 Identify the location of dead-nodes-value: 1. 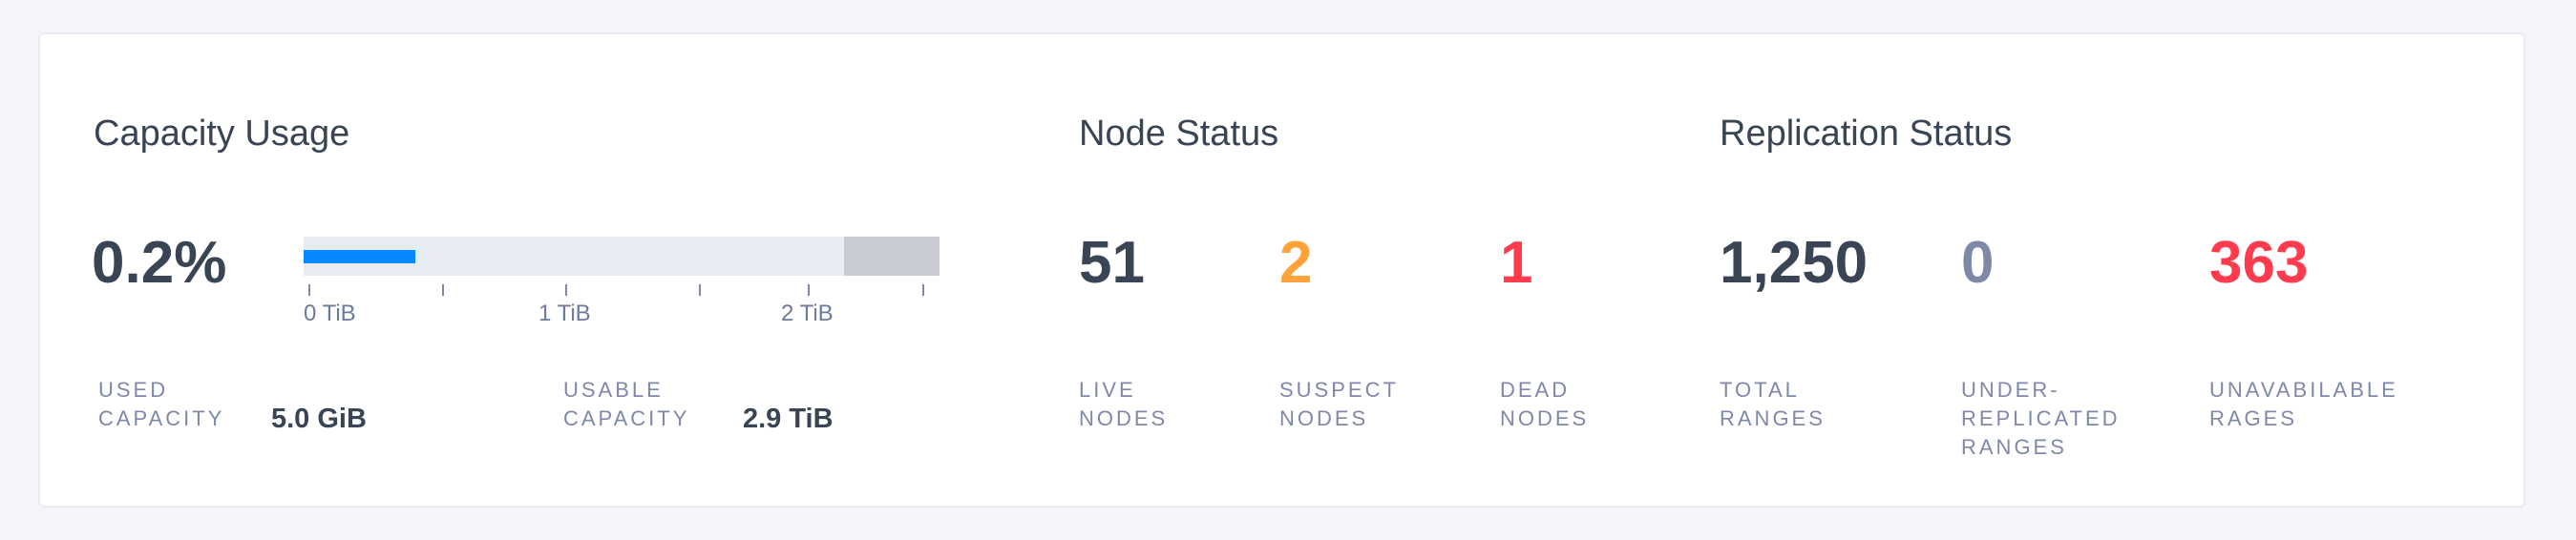
(1516, 263).